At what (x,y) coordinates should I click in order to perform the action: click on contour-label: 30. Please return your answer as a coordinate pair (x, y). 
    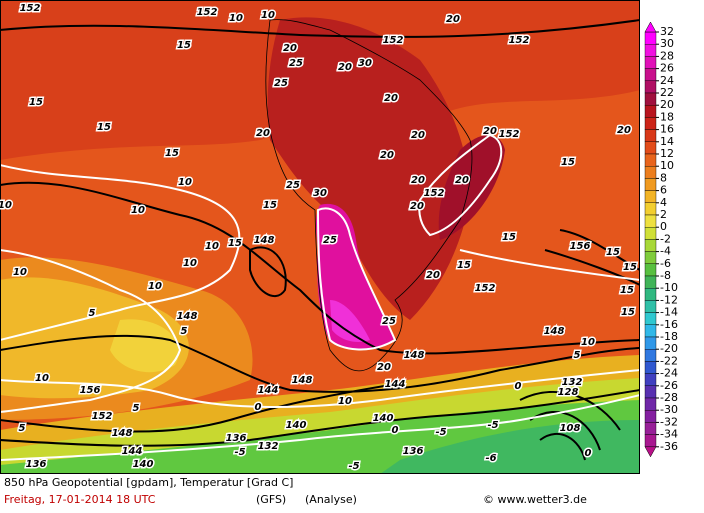
    Looking at the image, I should click on (320, 193).